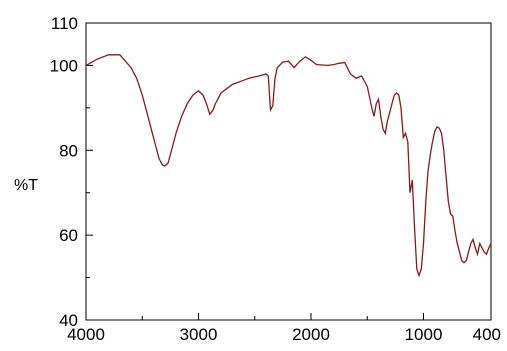 Image resolution: width=507 pixels, height=351 pixels. Describe the element at coordinates (64, 23) in the screenshot. I see `y-tick-label: 110` at that location.